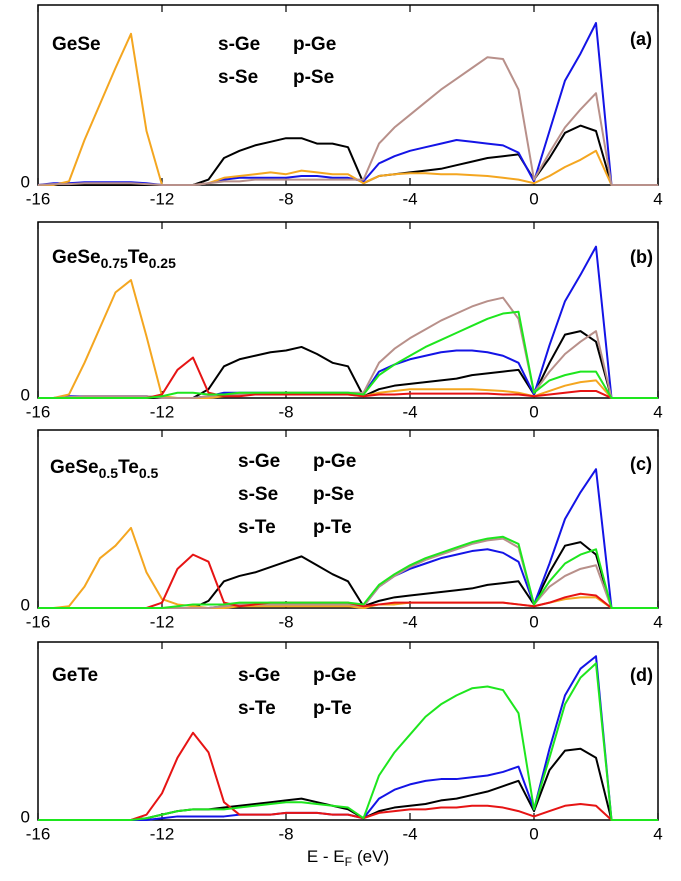  I want to click on x-axis-label: E - EF (eV), so click(348, 858).